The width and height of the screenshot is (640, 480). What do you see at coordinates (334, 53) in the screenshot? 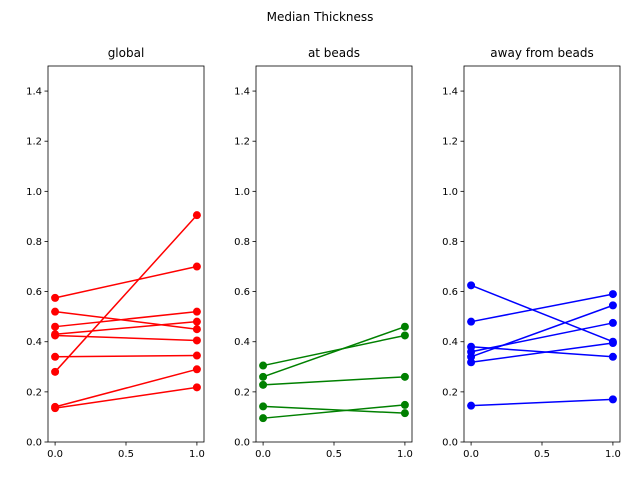
I see `panel-title: at beads` at bounding box center [334, 53].